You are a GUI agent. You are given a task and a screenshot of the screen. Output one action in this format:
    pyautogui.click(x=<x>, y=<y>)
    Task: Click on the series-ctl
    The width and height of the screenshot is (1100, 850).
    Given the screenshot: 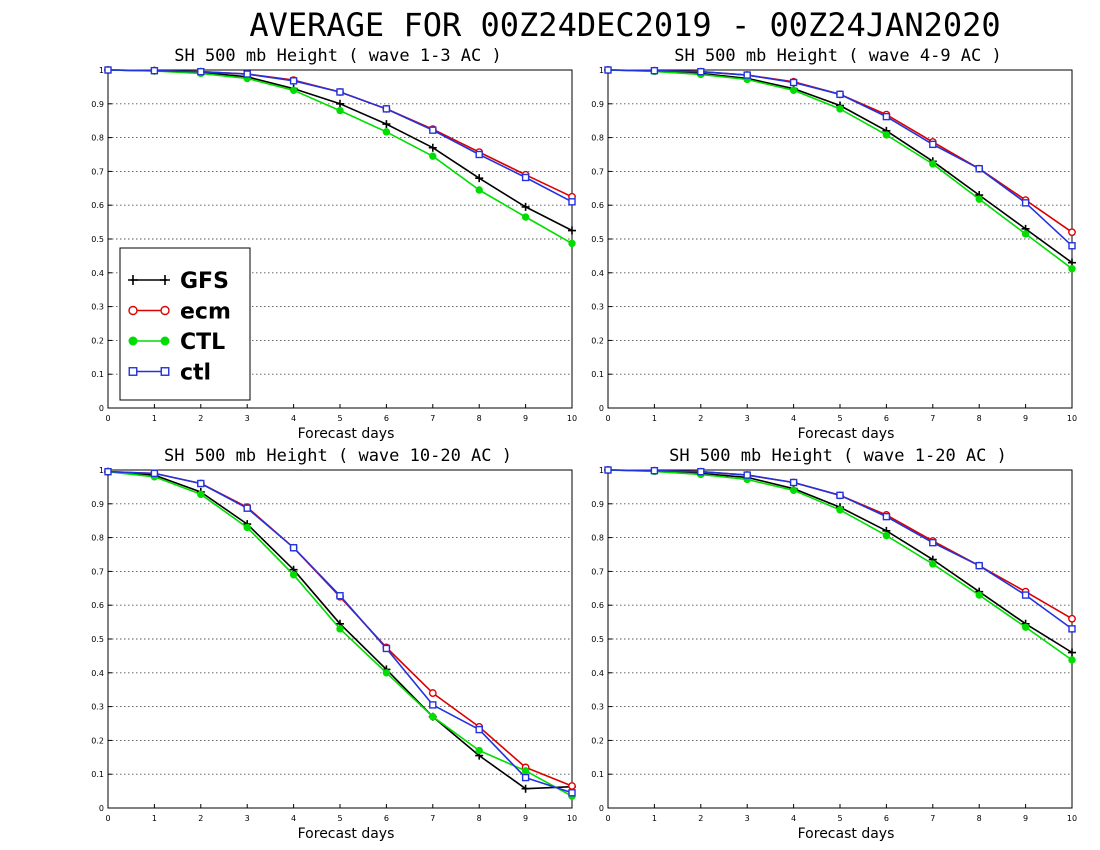 What is the action you would take?
    pyautogui.click(x=340, y=136)
    